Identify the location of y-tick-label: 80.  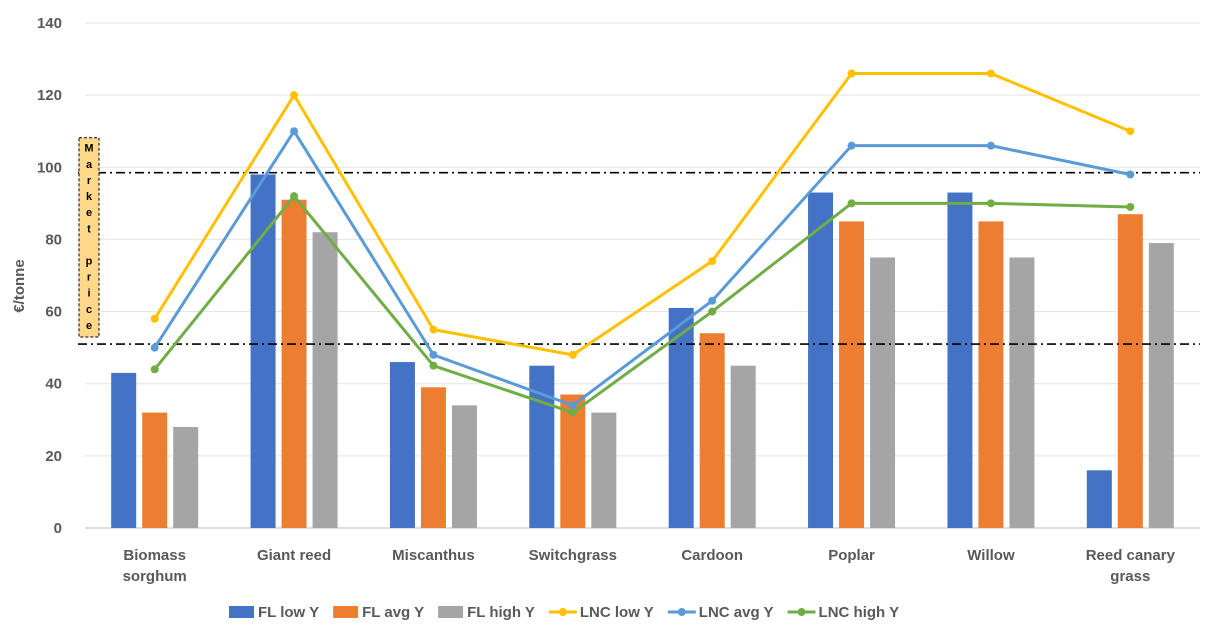
(53, 239).